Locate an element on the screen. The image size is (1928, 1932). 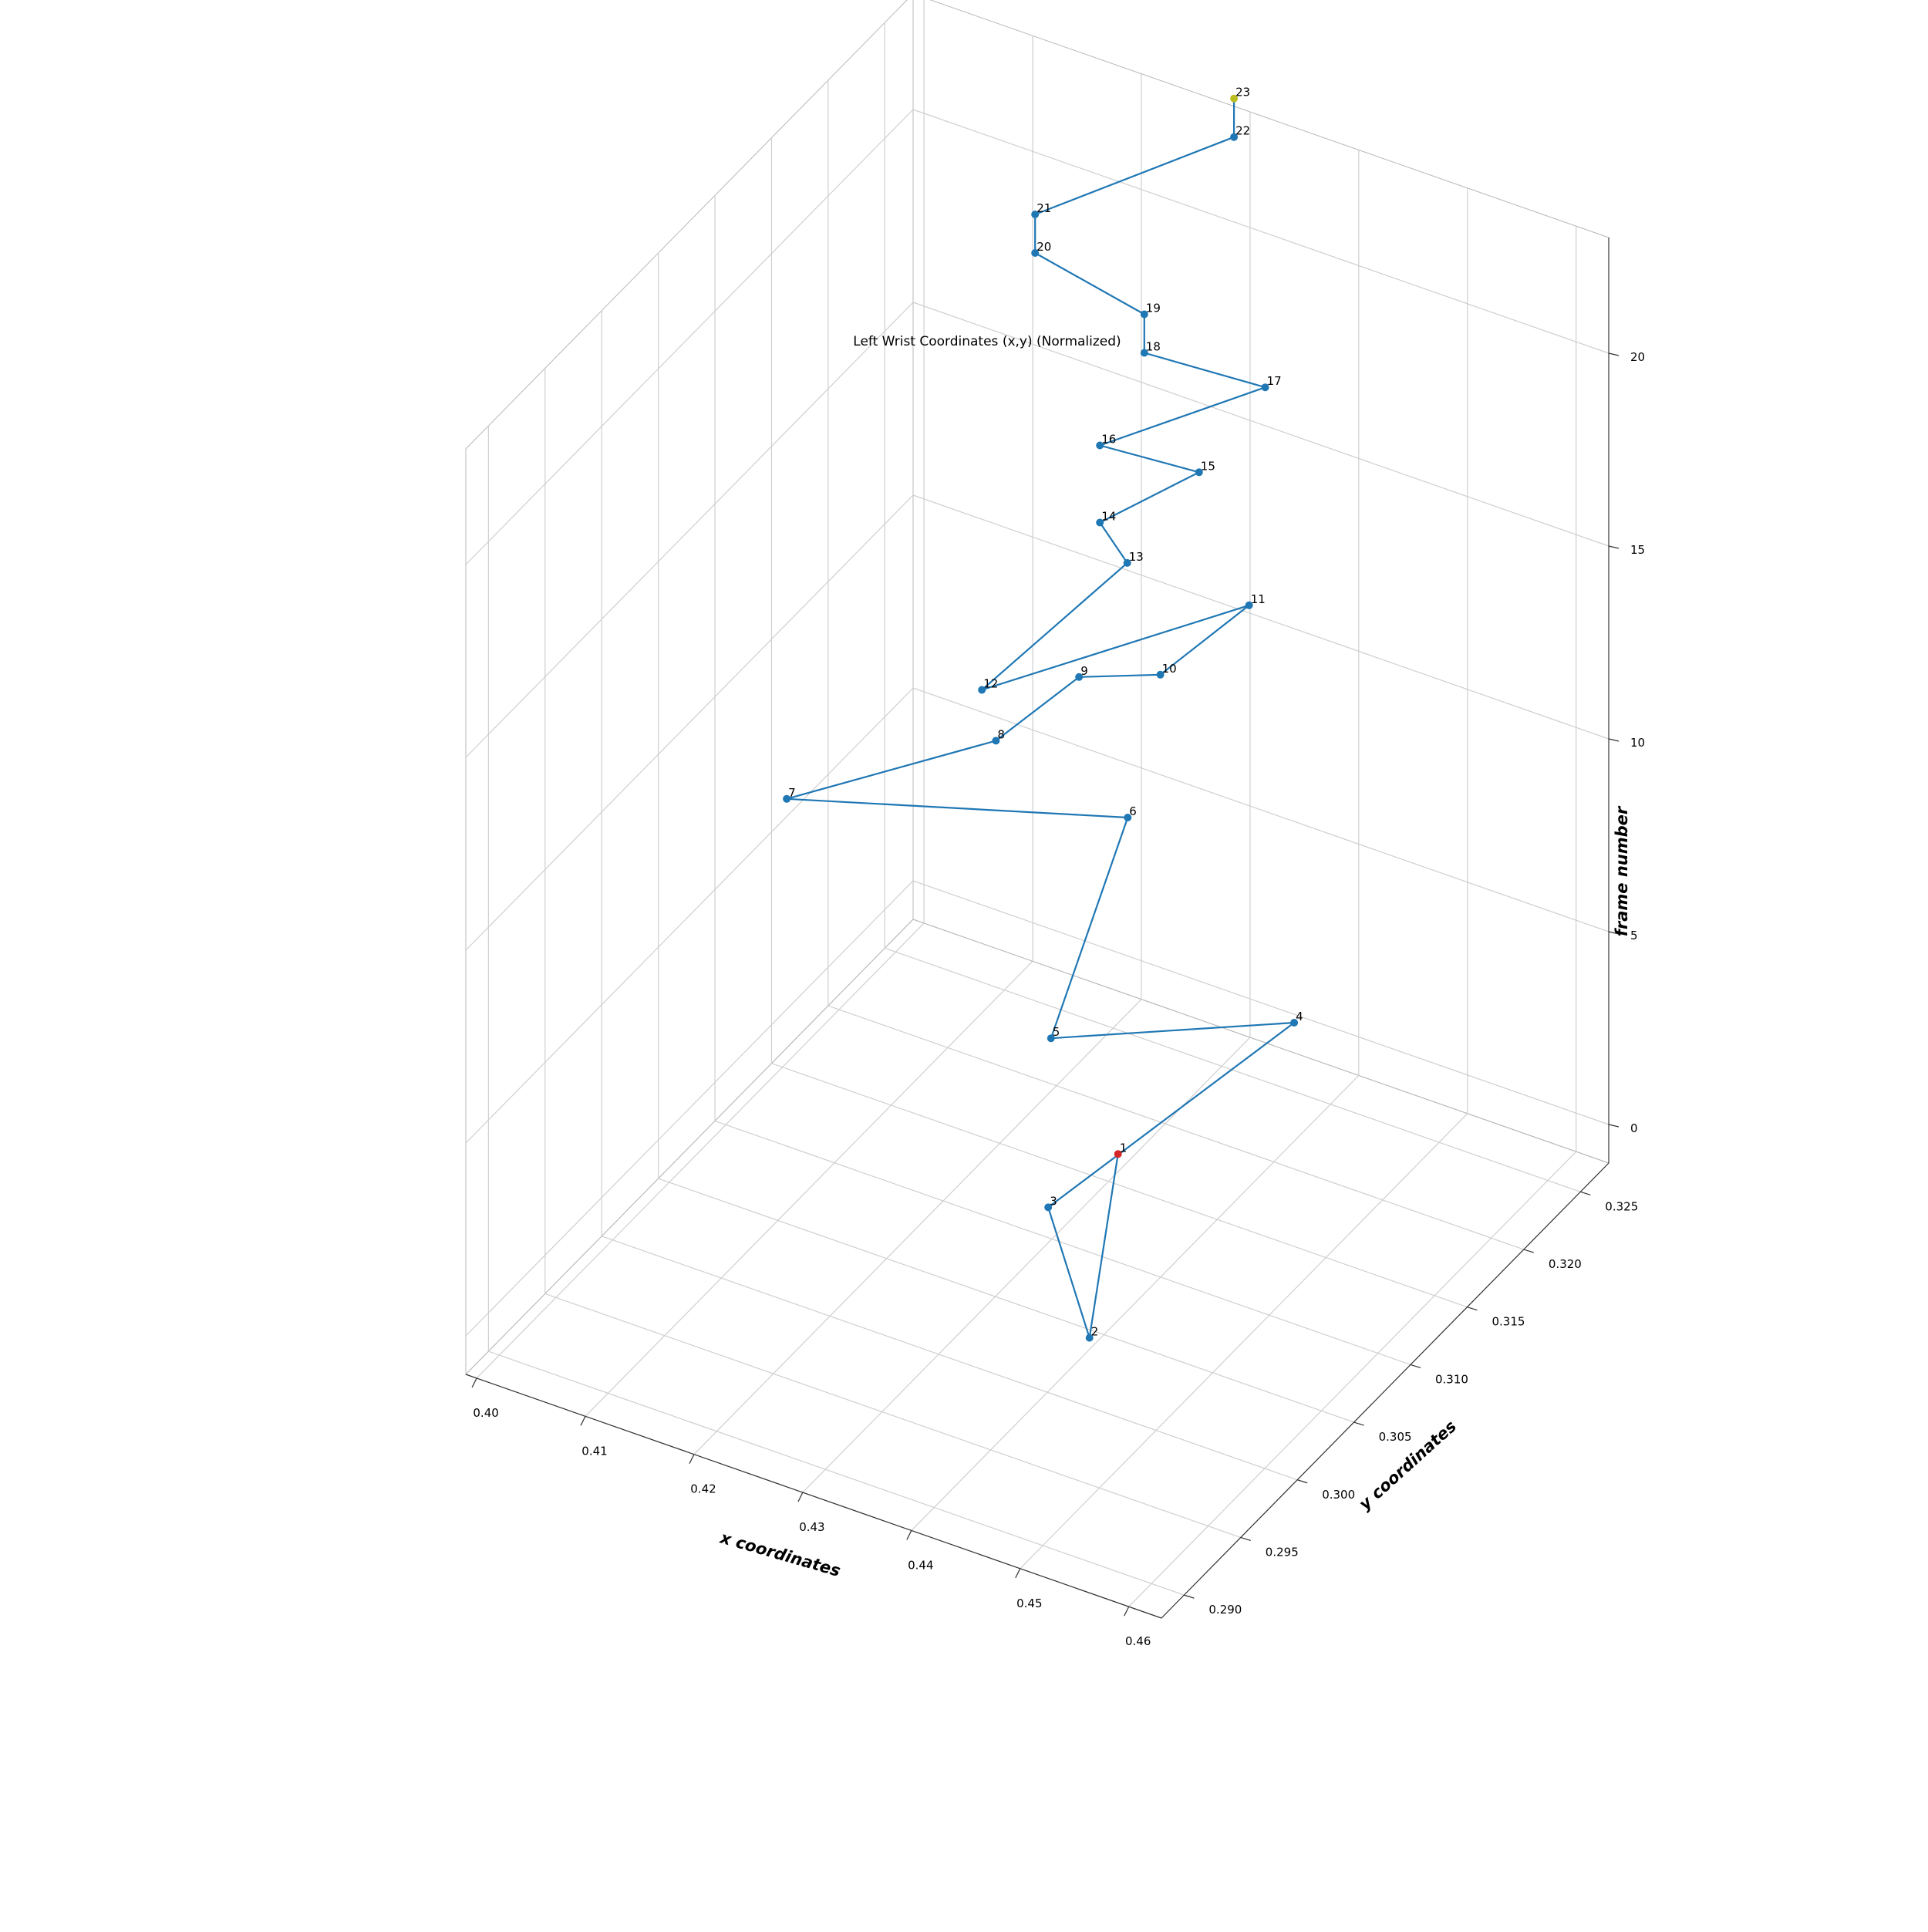
y-tick-label: 0.325 is located at coordinates (1621, 1206).